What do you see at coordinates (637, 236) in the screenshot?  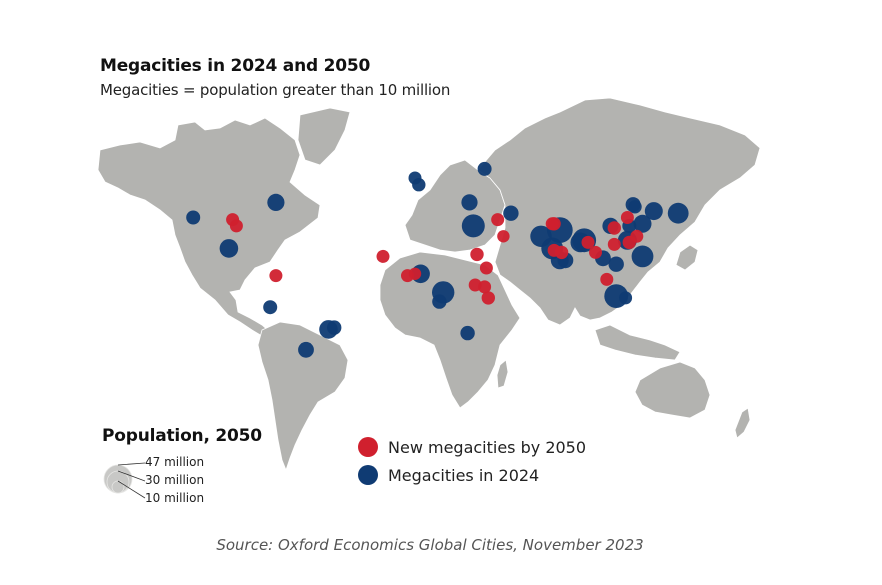 I see `city-bubble-xiamen` at bounding box center [637, 236].